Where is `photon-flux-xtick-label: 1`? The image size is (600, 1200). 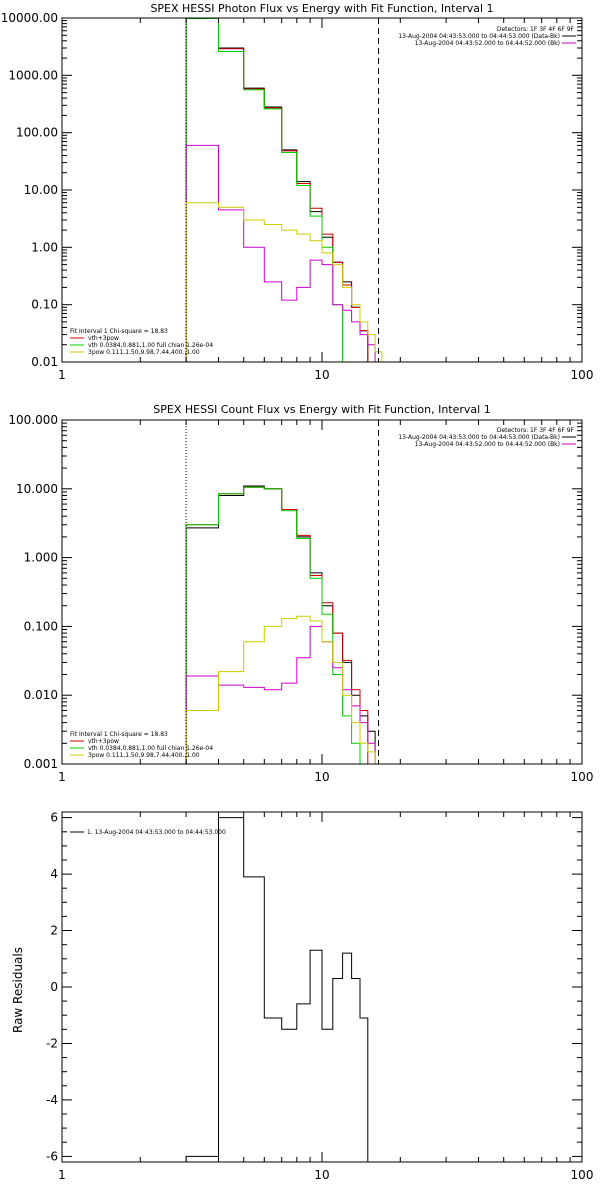
photon-flux-xtick-label: 1 is located at coordinates (62, 375).